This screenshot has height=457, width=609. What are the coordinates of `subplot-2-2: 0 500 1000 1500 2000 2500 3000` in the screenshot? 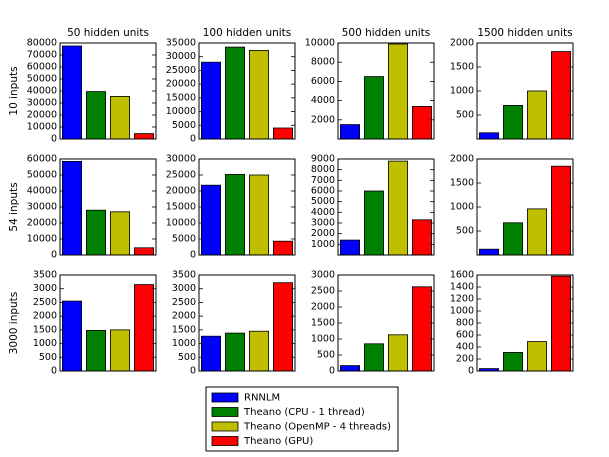 It's located at (373, 323).